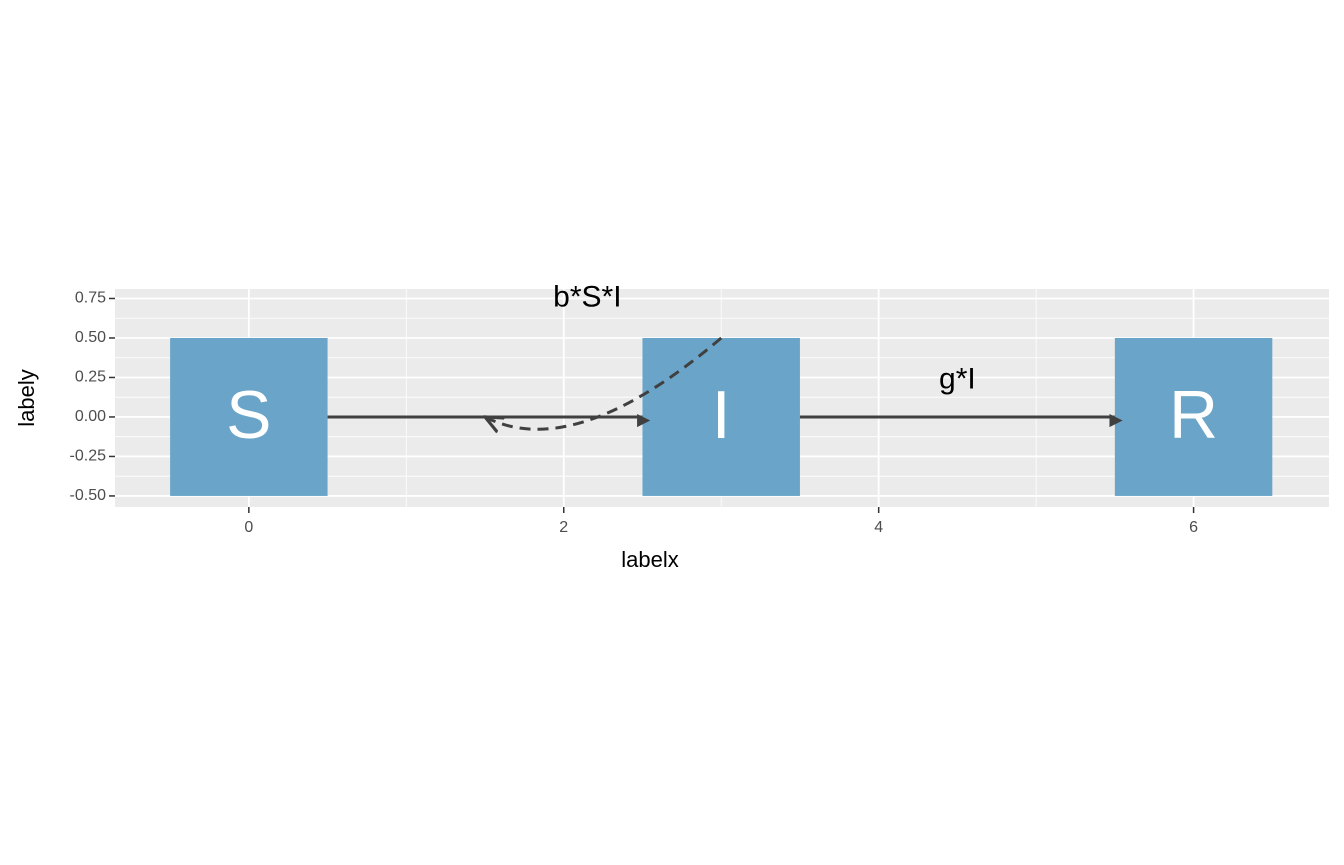 The height and width of the screenshot is (865, 1344). I want to click on x-tick-label: 6, so click(1193, 527).